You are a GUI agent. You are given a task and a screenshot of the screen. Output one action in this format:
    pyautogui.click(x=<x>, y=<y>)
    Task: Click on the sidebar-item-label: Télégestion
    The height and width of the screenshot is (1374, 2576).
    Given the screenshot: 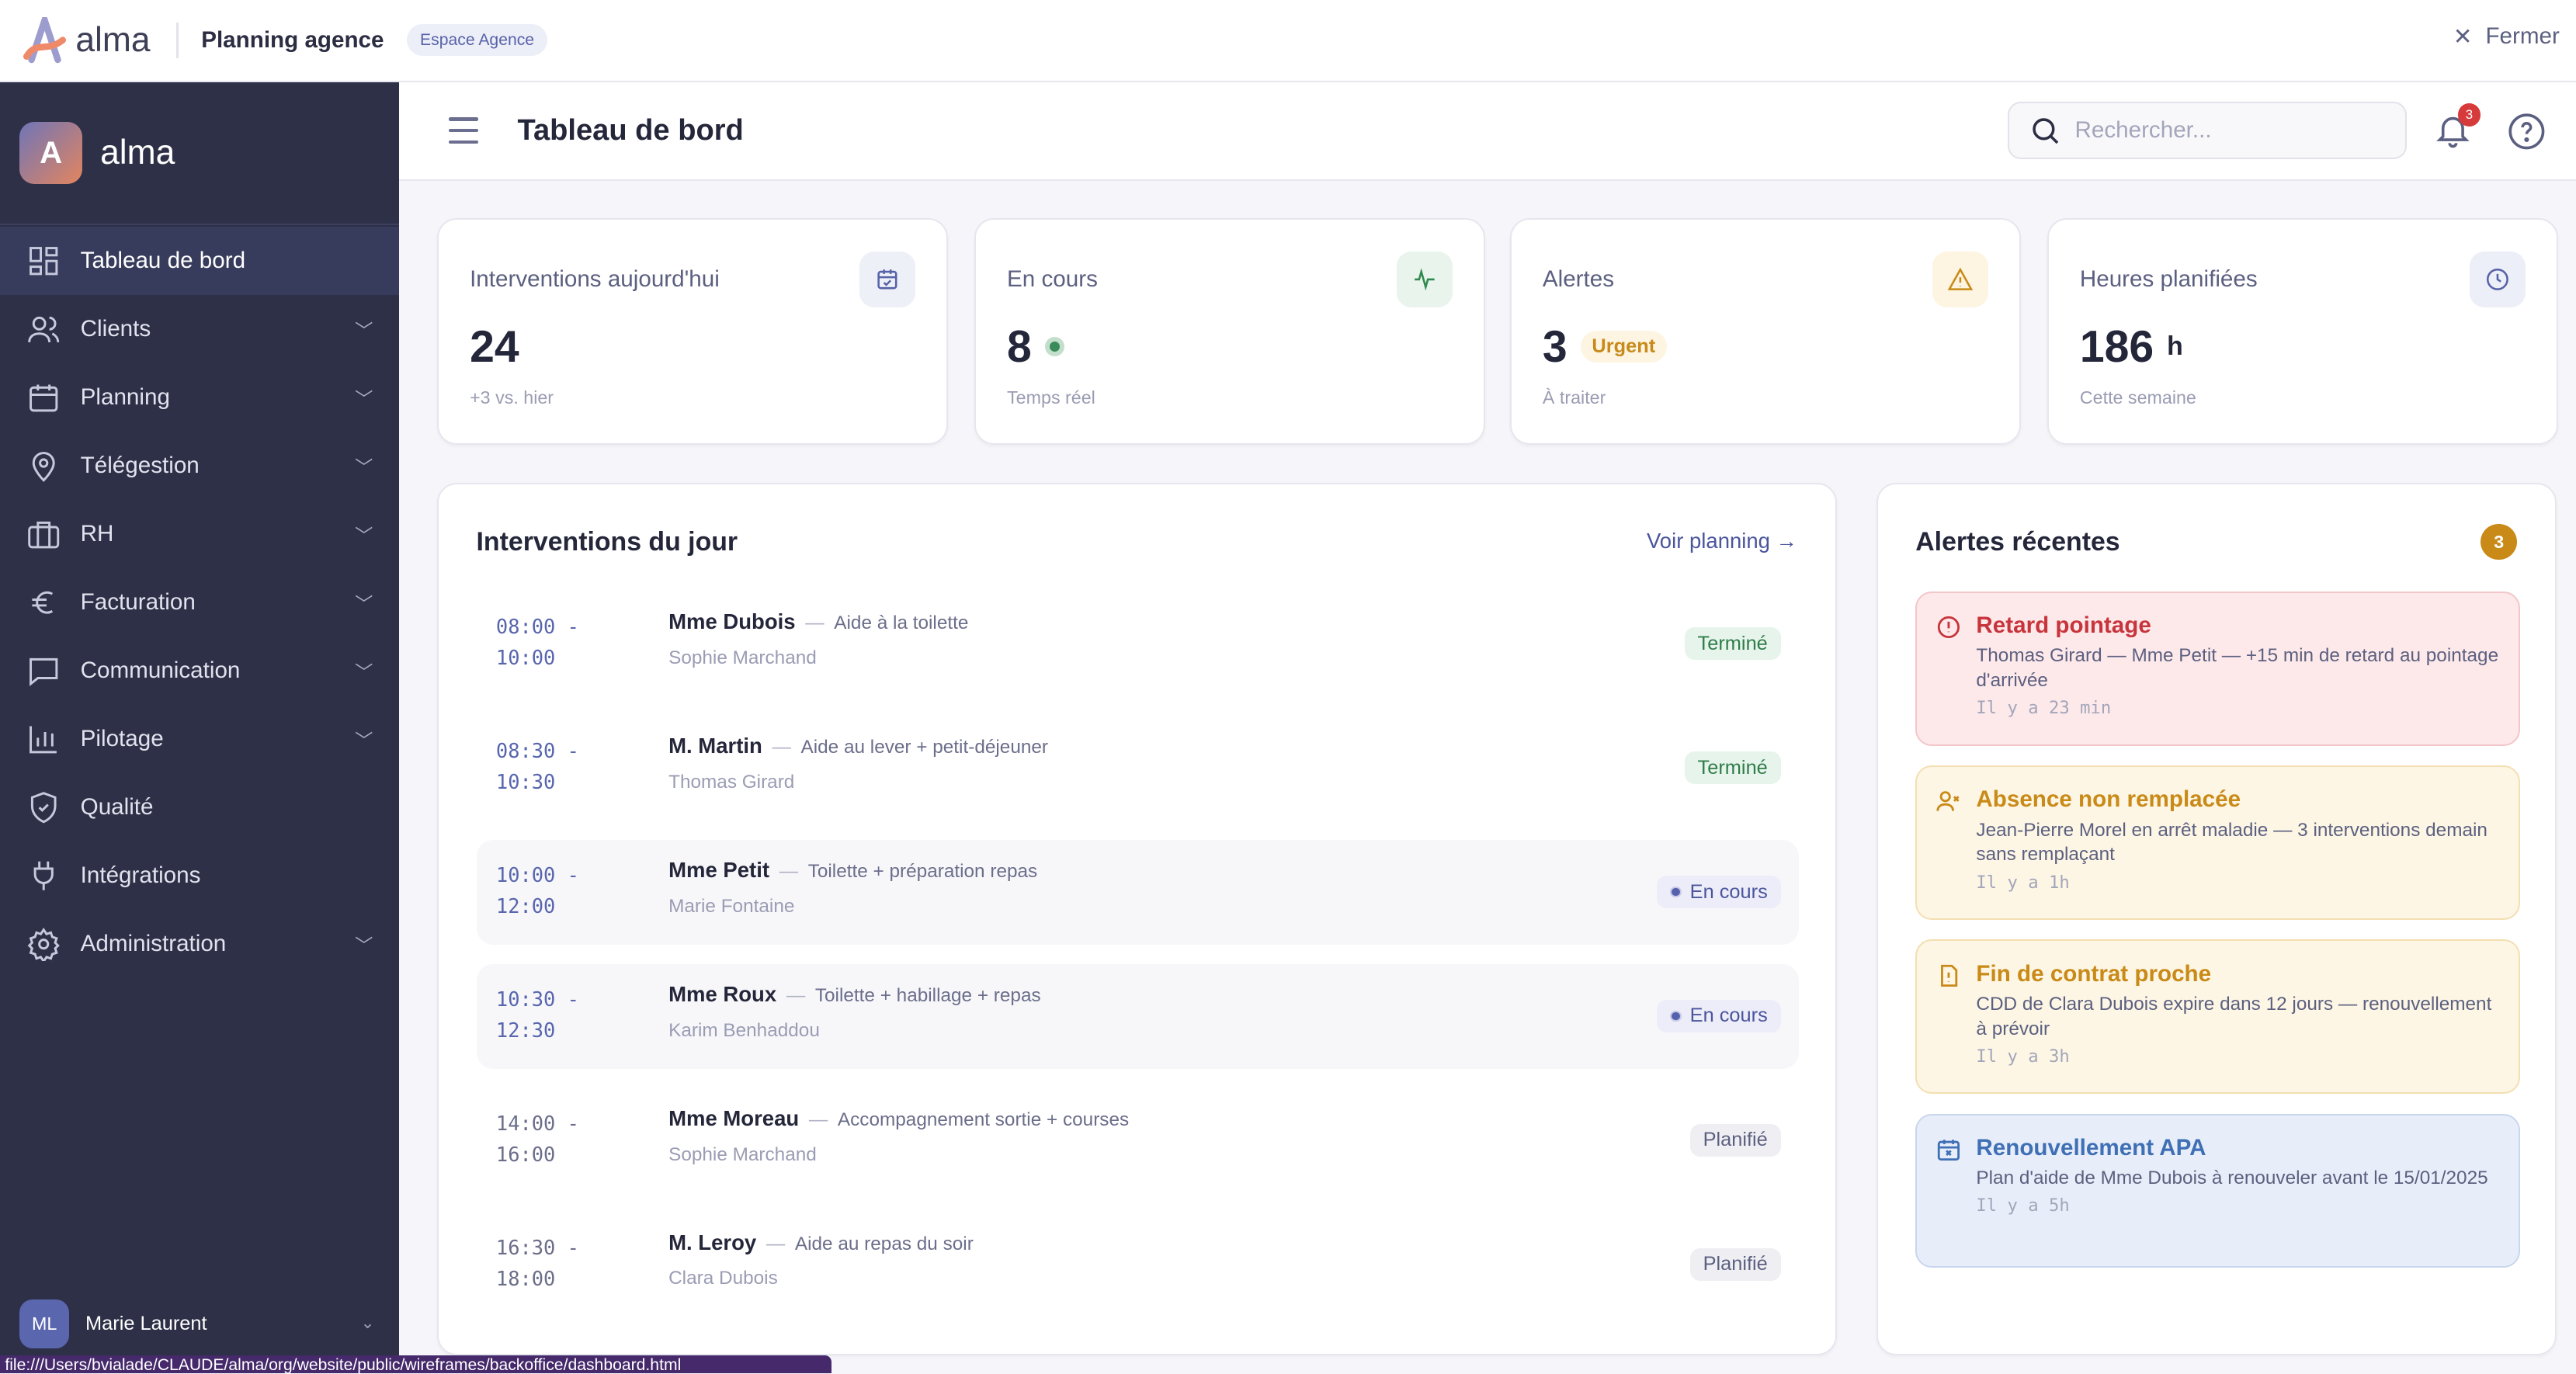 What is the action you would take?
    pyautogui.click(x=140, y=466)
    